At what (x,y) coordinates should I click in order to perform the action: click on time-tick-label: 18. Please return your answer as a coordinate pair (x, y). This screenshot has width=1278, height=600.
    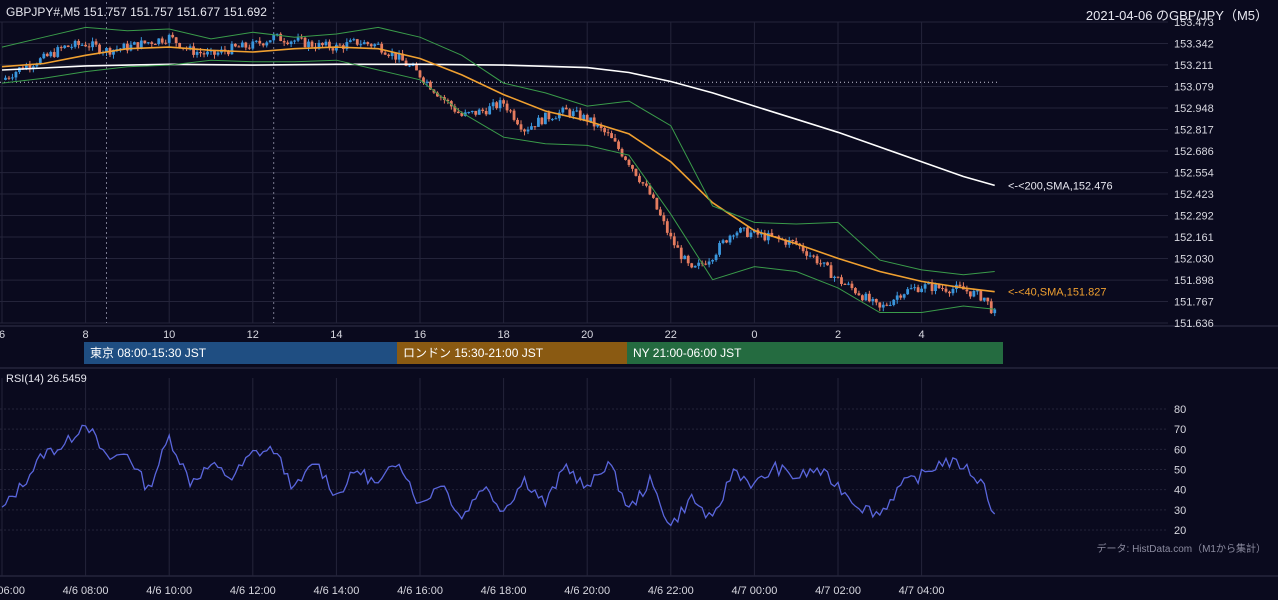
    Looking at the image, I should click on (503, 335).